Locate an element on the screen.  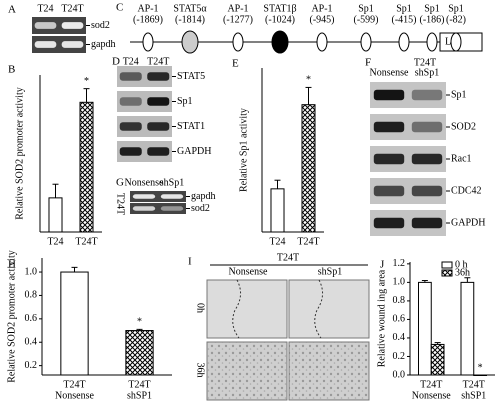
y-tick-label: 0.2 is located at coordinates (31, 365).